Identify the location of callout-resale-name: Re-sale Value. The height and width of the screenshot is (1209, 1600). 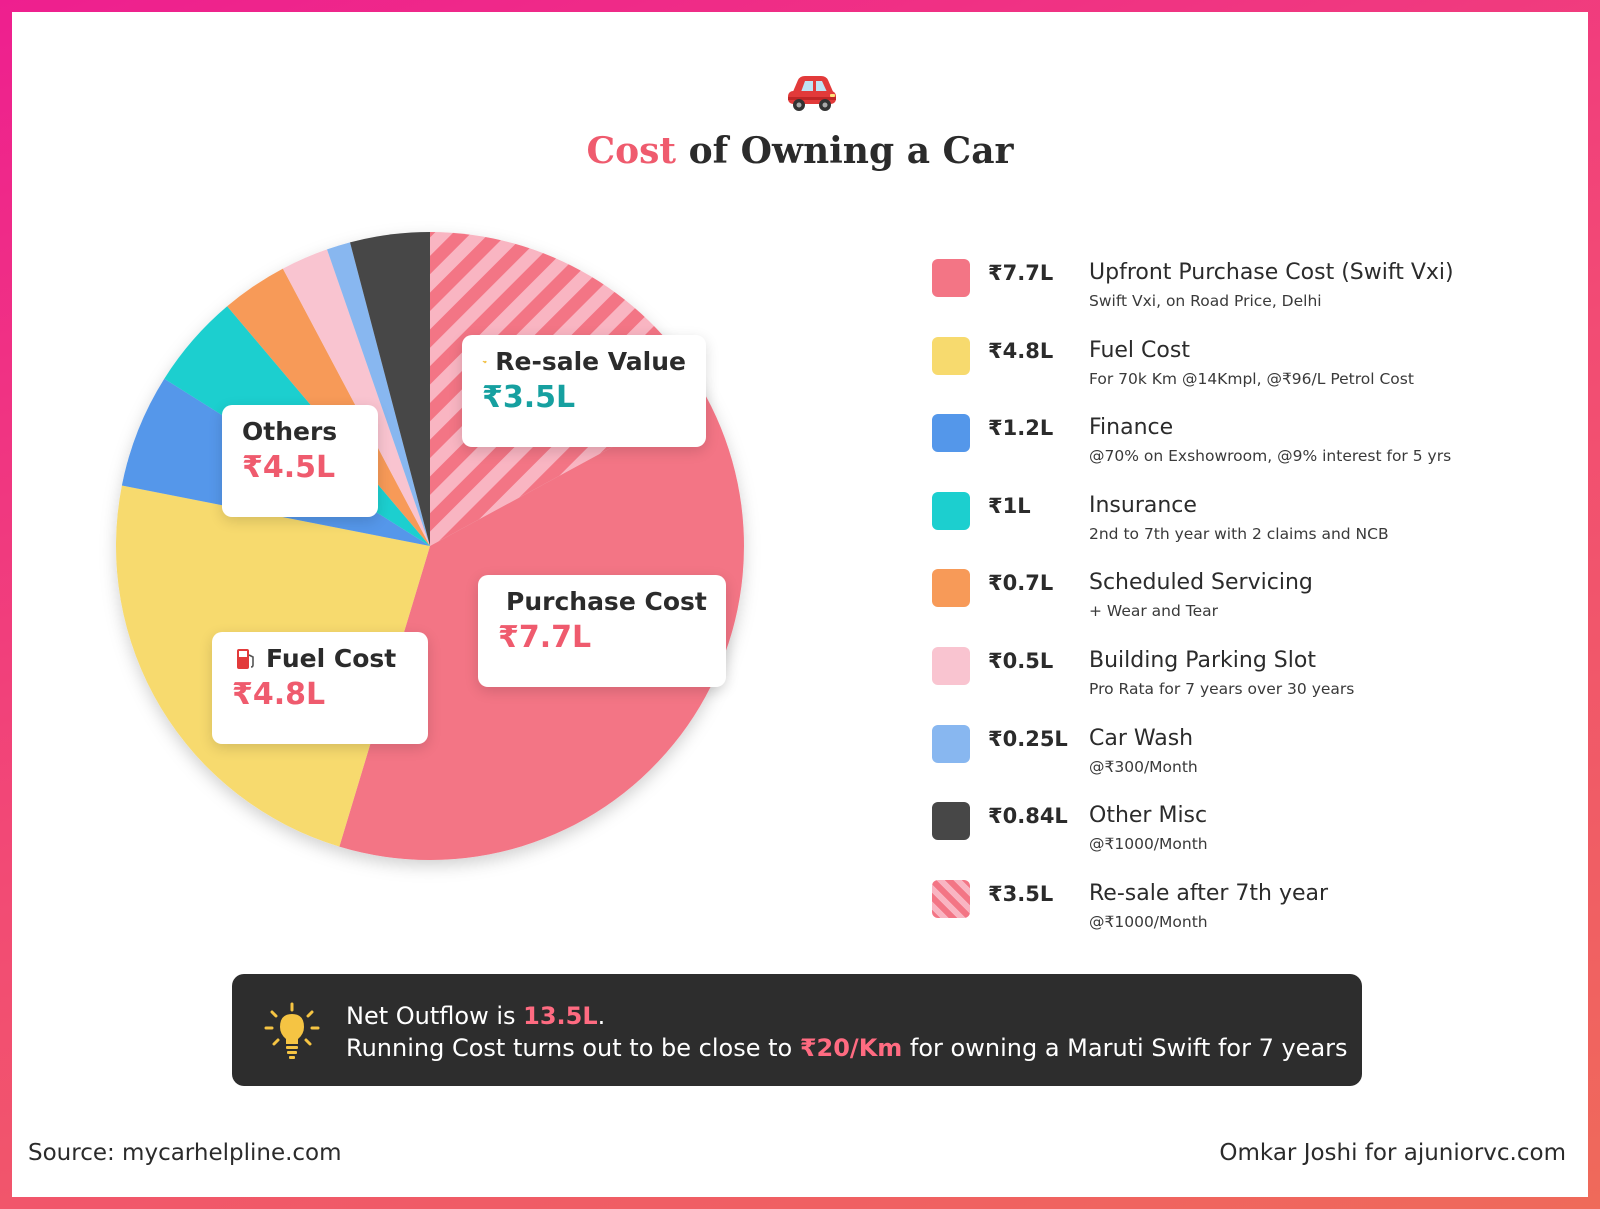
(590, 361).